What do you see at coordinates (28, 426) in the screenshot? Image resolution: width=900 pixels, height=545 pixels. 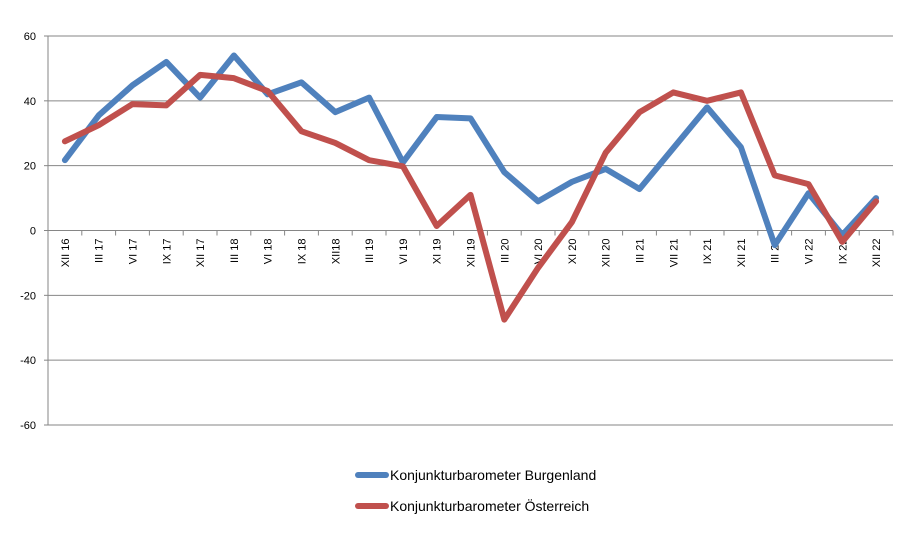 I see `y-tick-label: -60` at bounding box center [28, 426].